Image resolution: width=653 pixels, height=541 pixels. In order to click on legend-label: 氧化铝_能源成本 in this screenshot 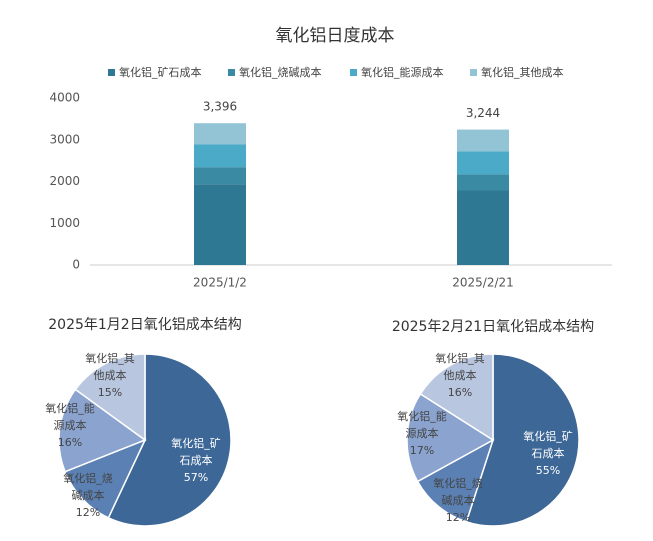, I will do `click(402, 72)`.